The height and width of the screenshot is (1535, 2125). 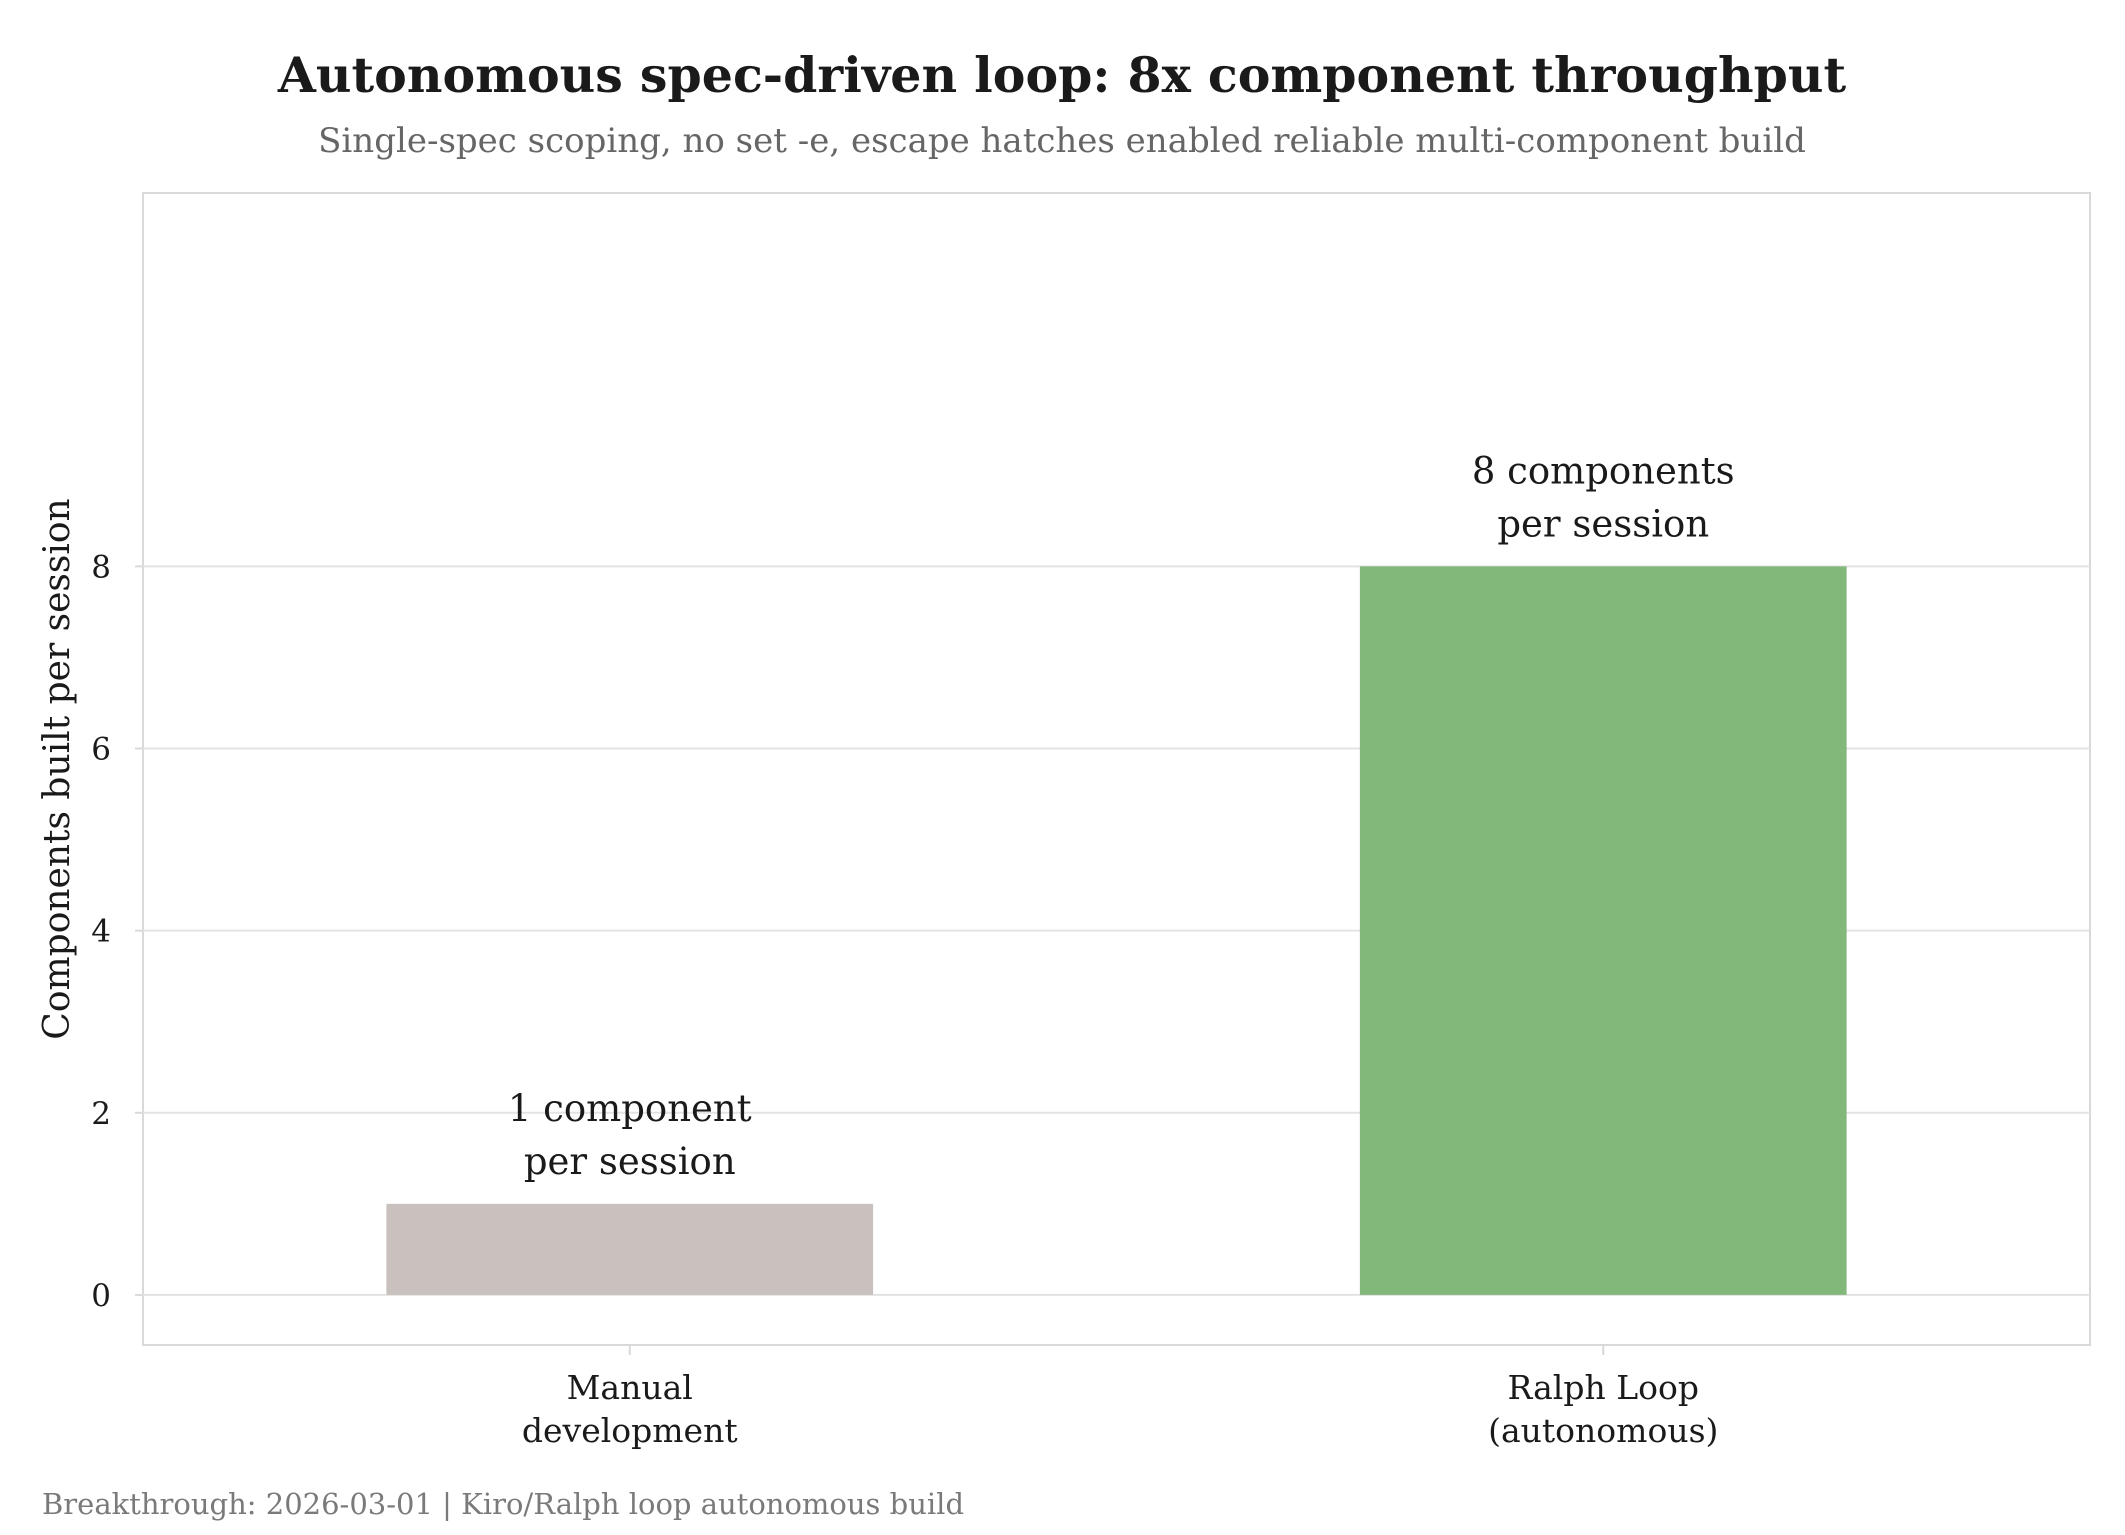 I want to click on x-tick-label: Manual, so click(x=630, y=1387).